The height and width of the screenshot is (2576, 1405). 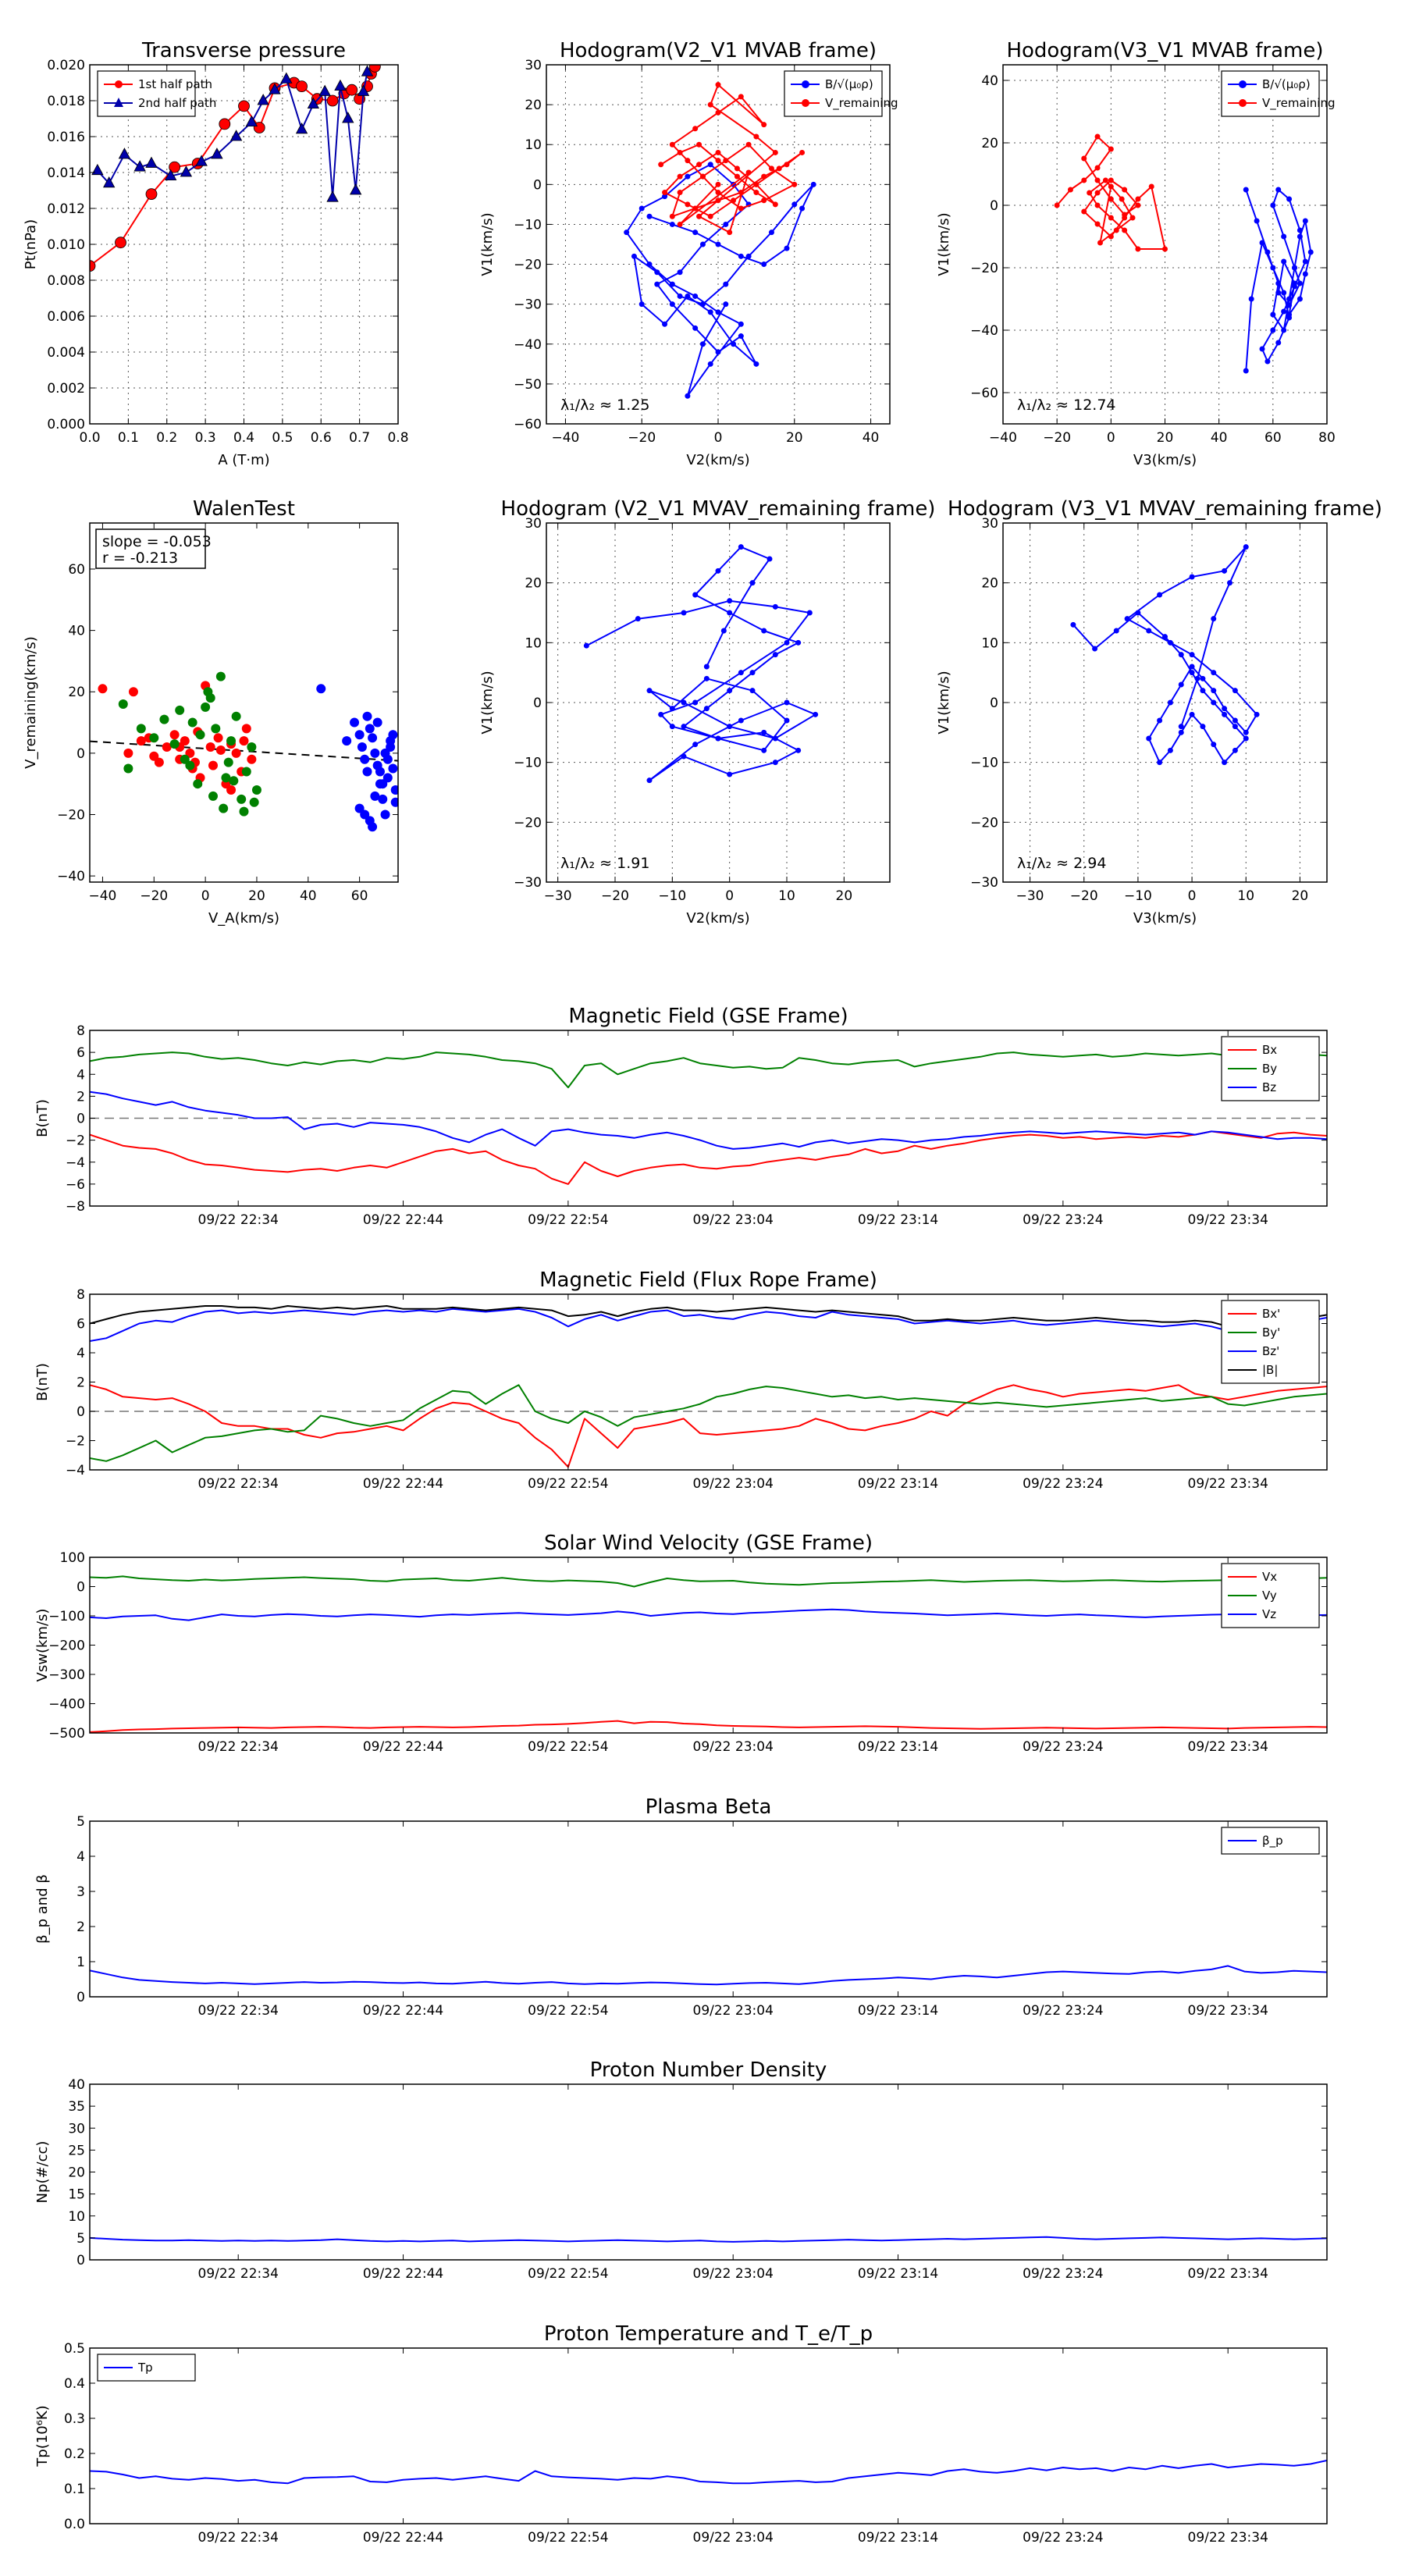 I want to click on y-tick-label: 4, so click(x=81, y=1353).